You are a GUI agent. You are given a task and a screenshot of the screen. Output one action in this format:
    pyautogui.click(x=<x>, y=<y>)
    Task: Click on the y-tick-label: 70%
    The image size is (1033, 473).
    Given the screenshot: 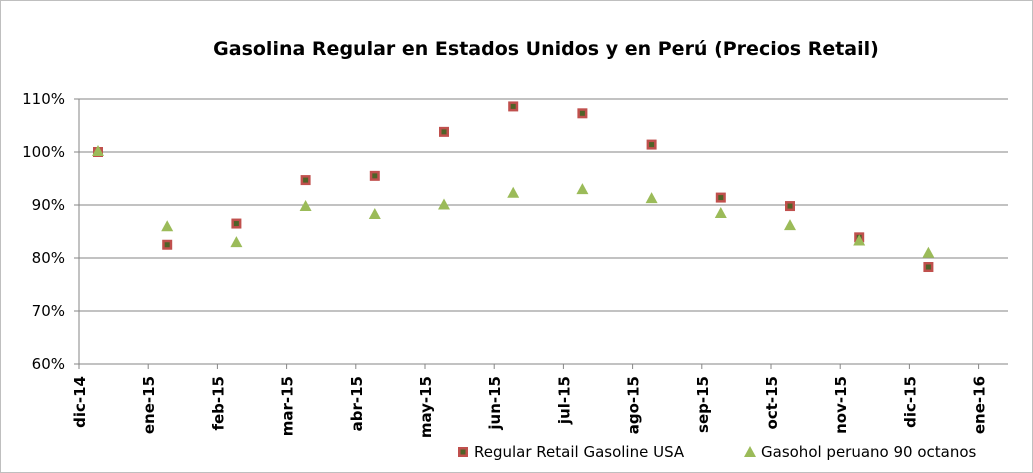 What is the action you would take?
    pyautogui.click(x=48, y=311)
    